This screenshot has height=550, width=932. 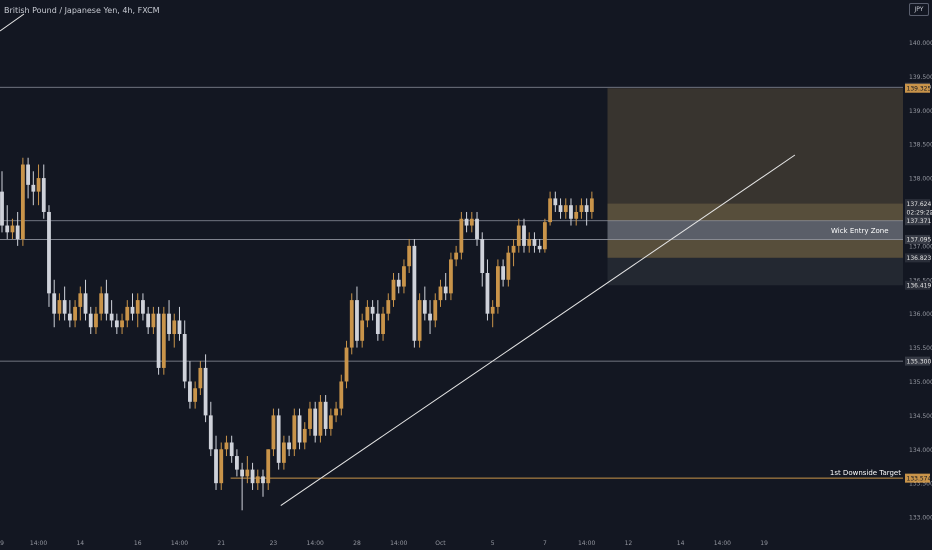 What do you see at coordinates (865, 473) in the screenshot?
I see `target-label: 1st Downside Target` at bounding box center [865, 473].